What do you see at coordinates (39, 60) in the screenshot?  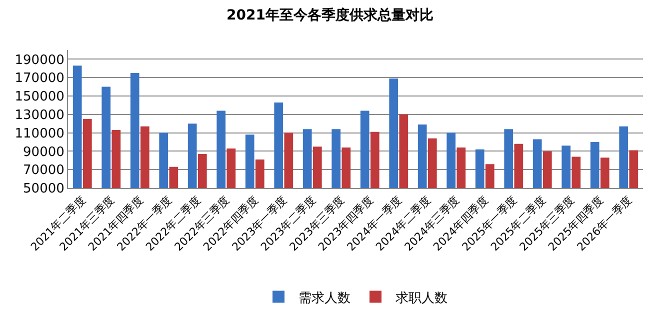 I see `y-tick-label: 190000` at bounding box center [39, 60].